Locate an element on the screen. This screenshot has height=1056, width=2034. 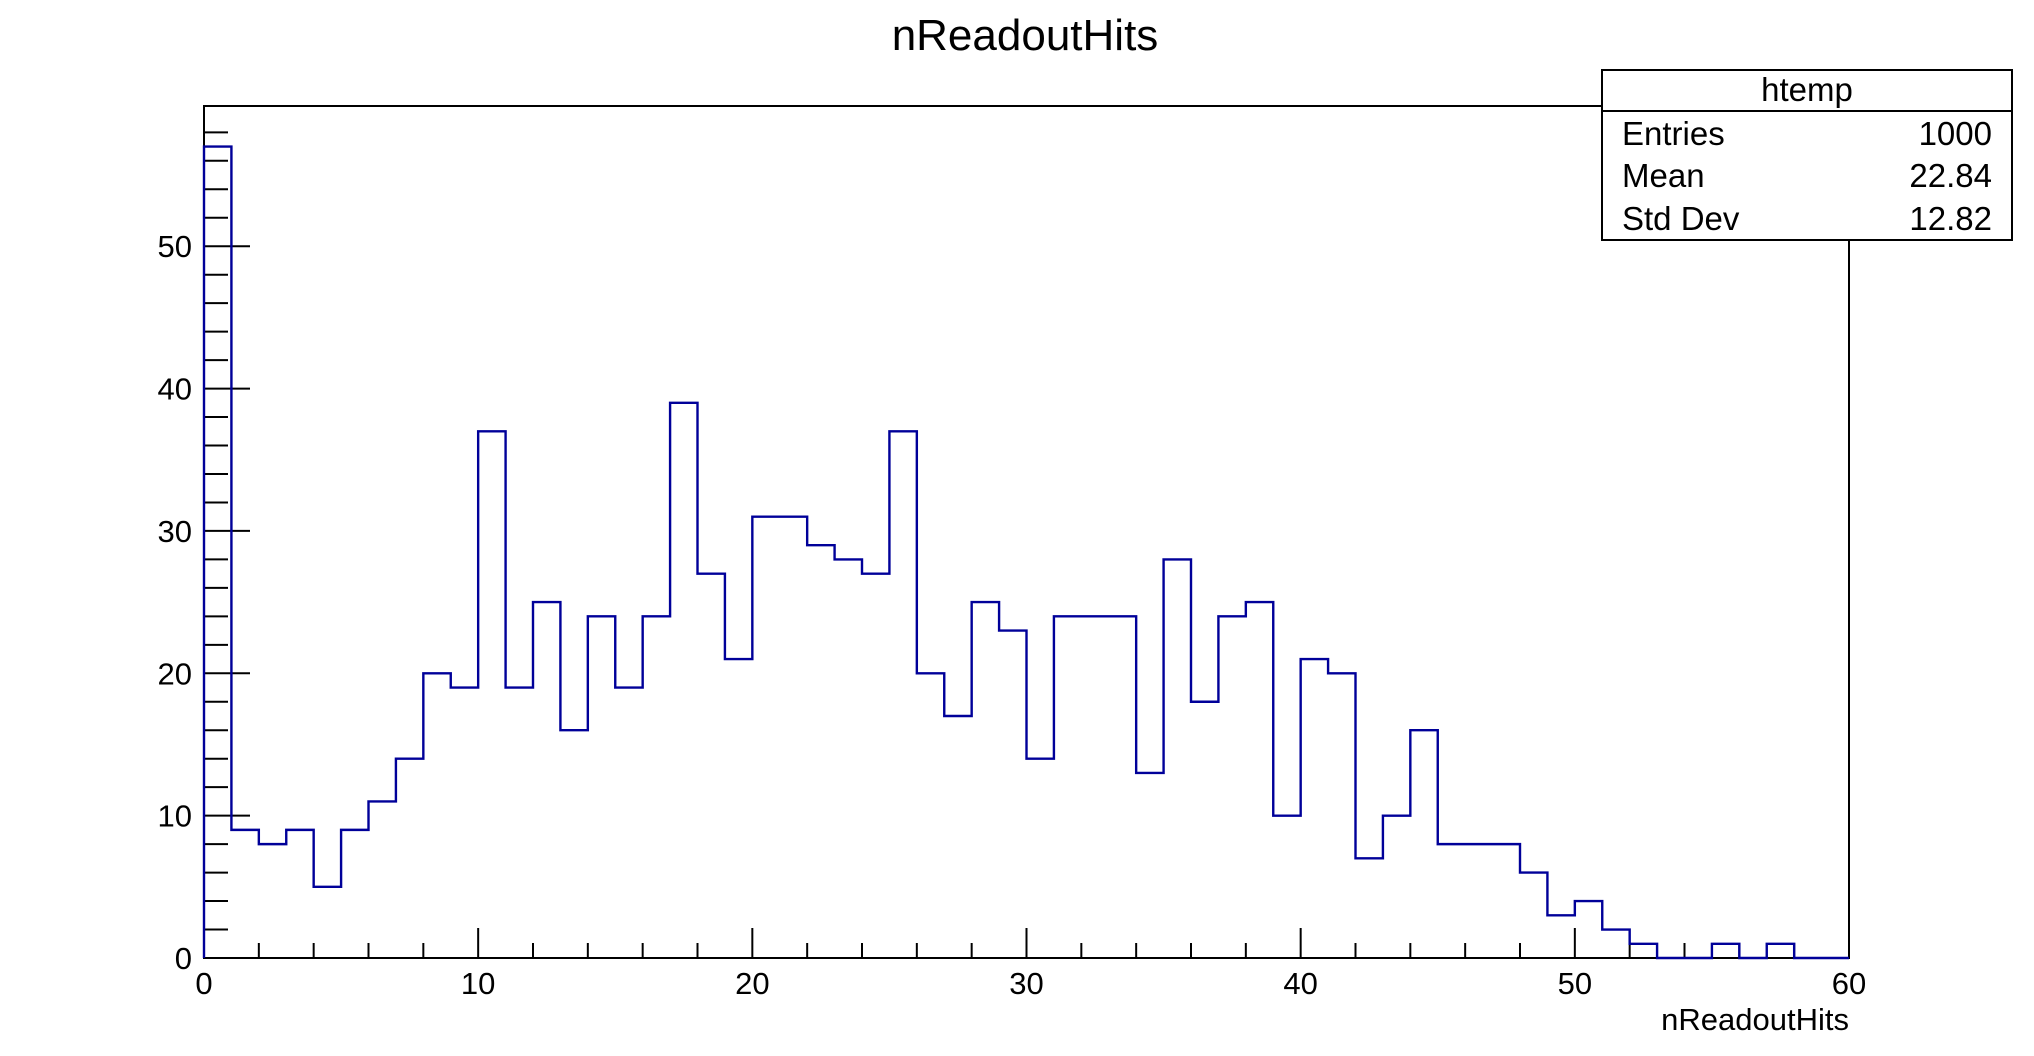
y-tick-label: 0 is located at coordinates (183, 958).